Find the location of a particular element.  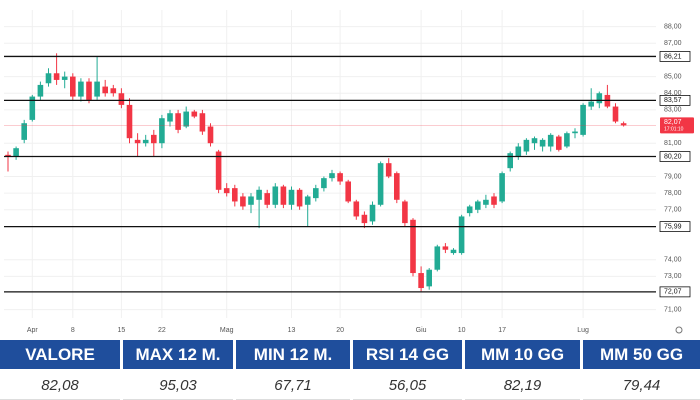

level-label: 72,07 is located at coordinates (673, 292).